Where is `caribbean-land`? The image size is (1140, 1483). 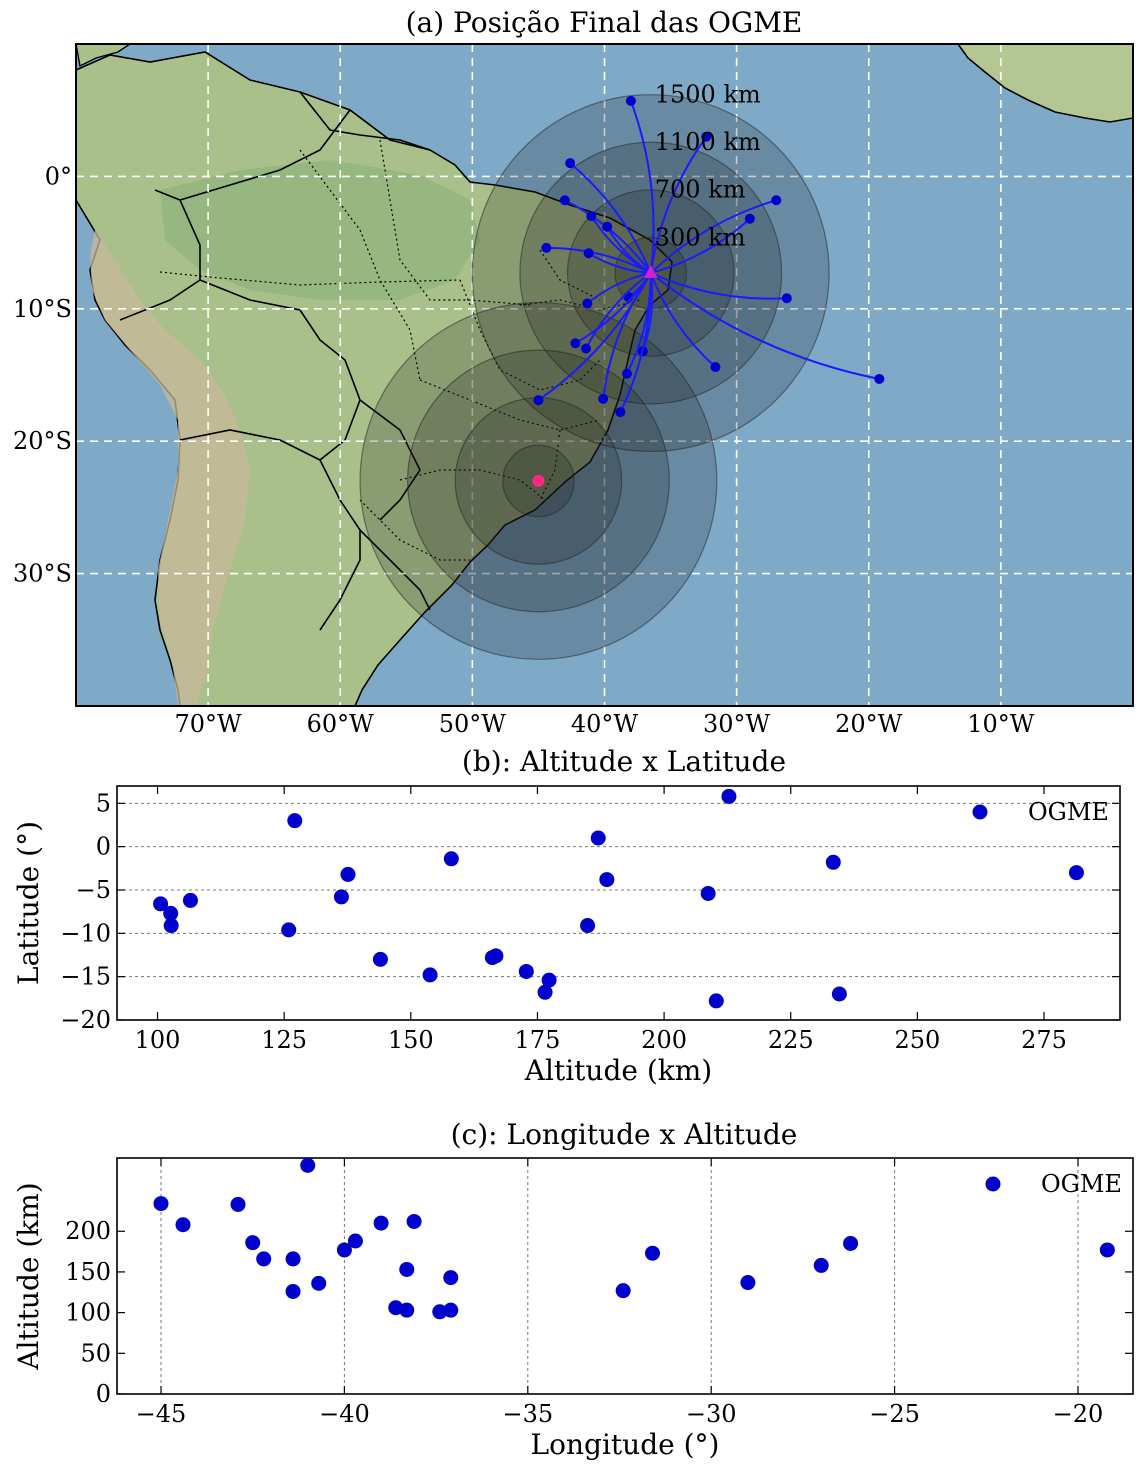
caribbean-land is located at coordinates (104, 56).